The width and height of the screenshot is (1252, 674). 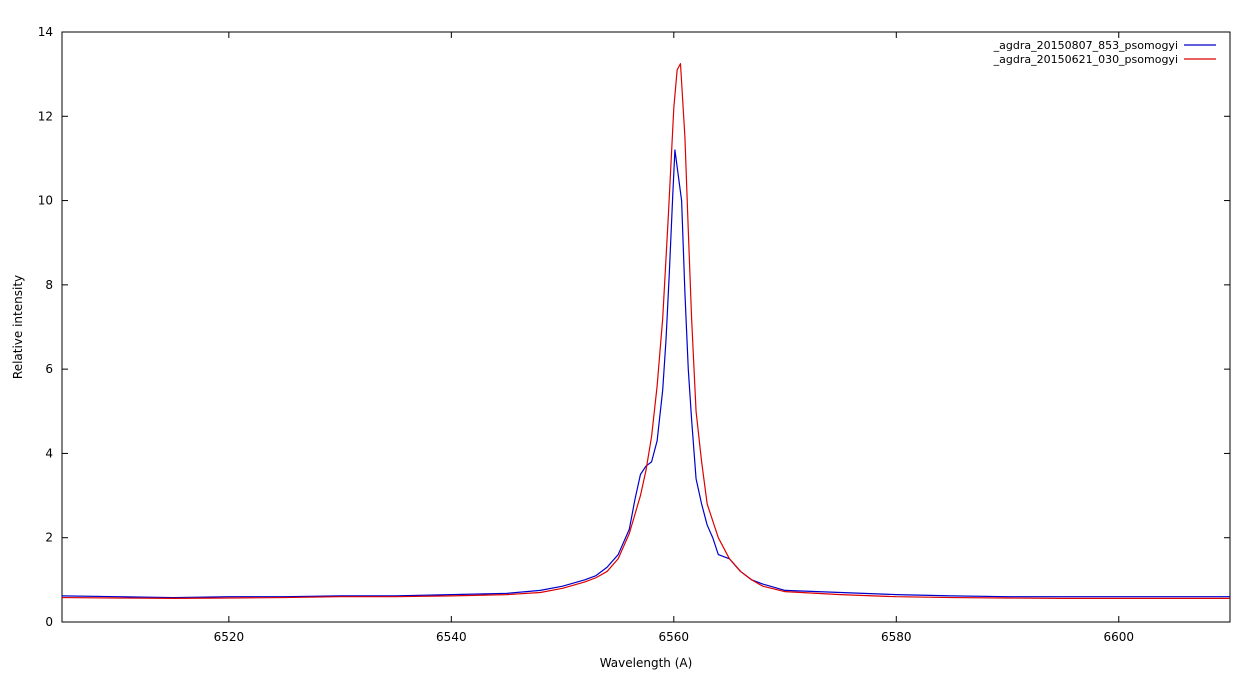 What do you see at coordinates (49, 622) in the screenshot?
I see `y-tick-label: 0` at bounding box center [49, 622].